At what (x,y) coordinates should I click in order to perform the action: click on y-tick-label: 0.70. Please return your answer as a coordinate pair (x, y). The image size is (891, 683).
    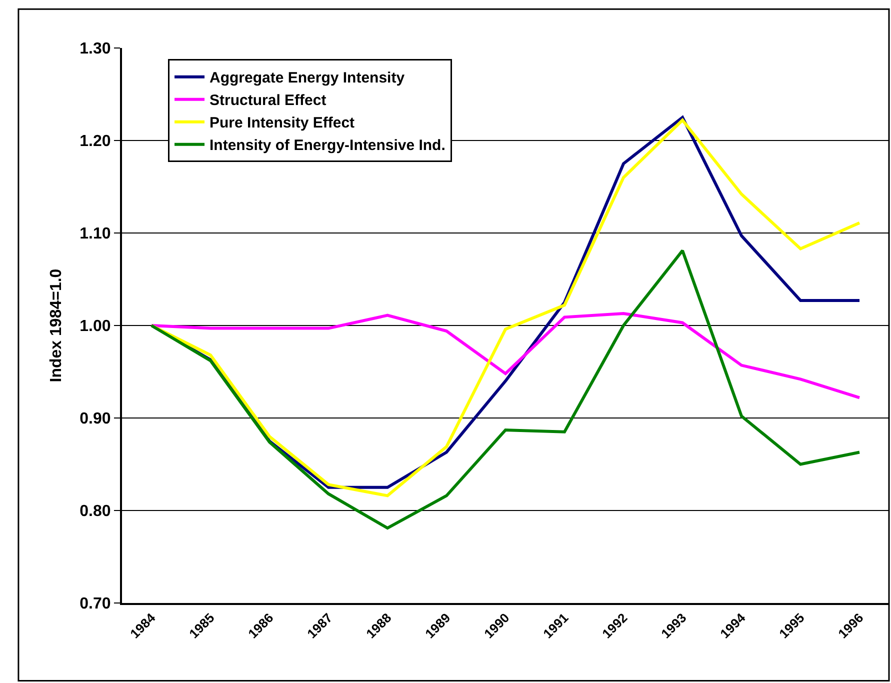
    Looking at the image, I should click on (95, 604).